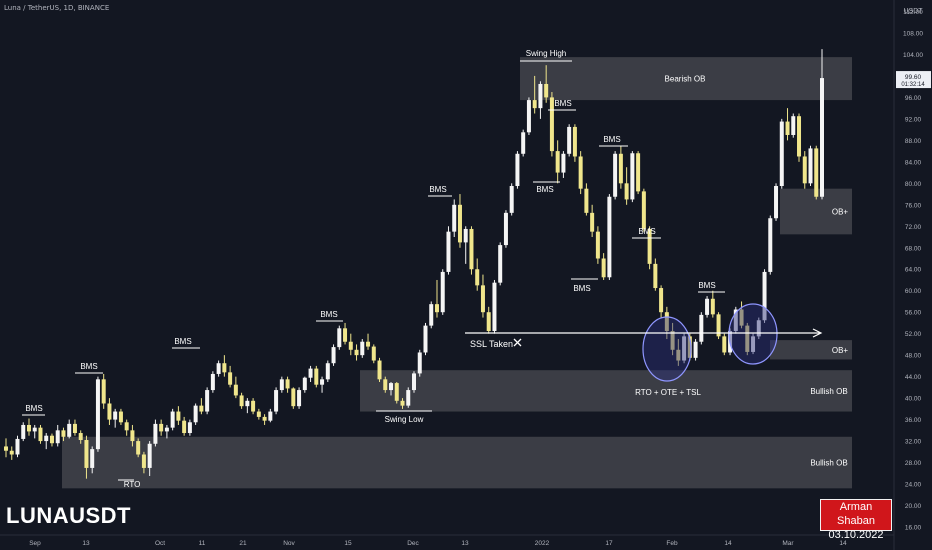  Describe the element at coordinates (913, 485) in the screenshot. I see `y-tick-label: 24.00` at that location.